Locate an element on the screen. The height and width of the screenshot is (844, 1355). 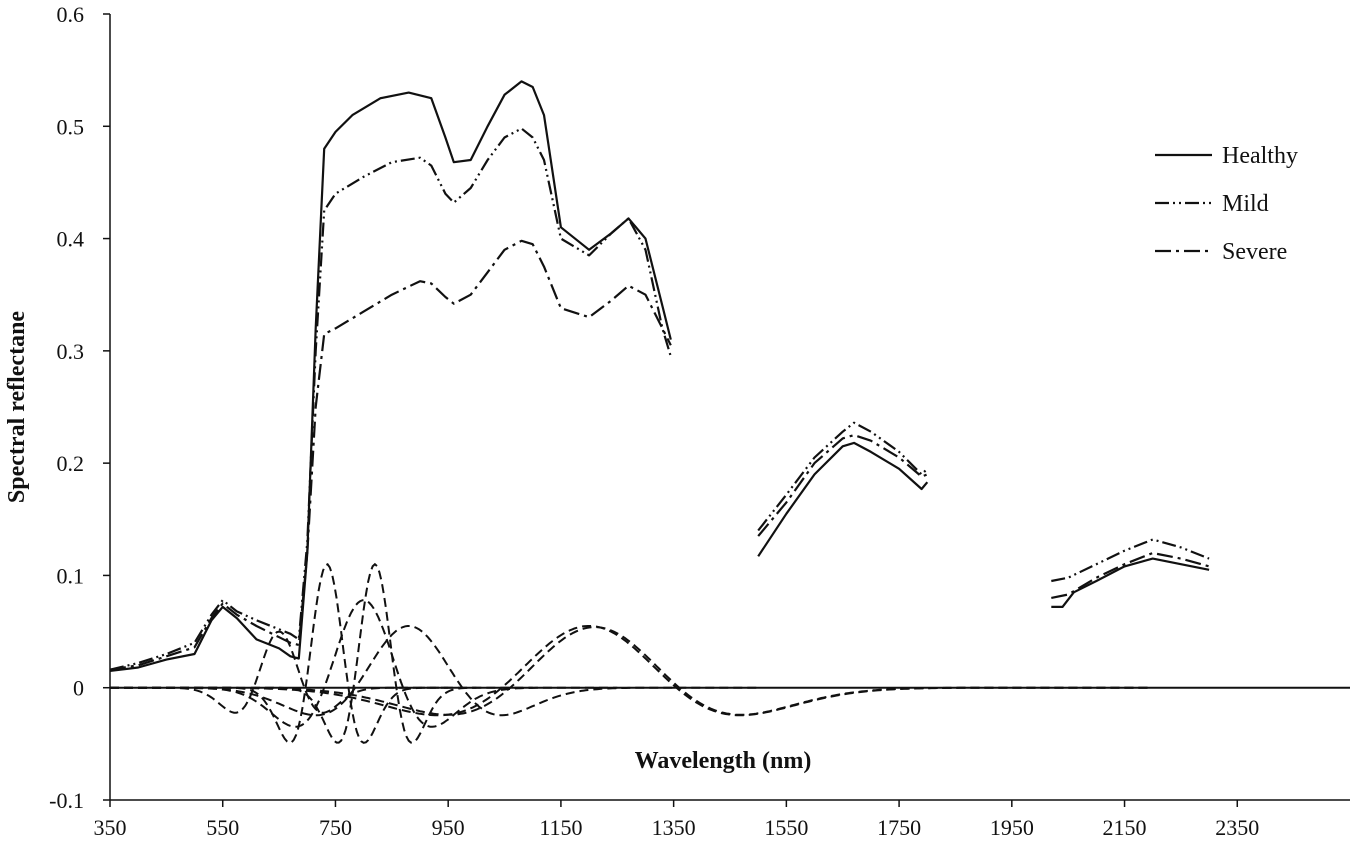
x-tick-label: 950 is located at coordinates (448, 827).